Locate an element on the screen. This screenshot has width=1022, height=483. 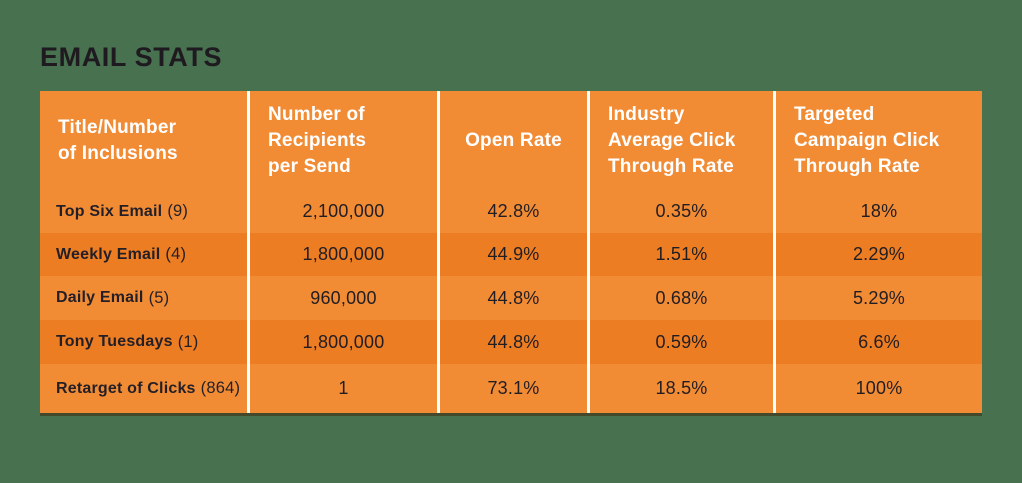
row-label-cell: Daily Email (5) is located at coordinates (143, 298).